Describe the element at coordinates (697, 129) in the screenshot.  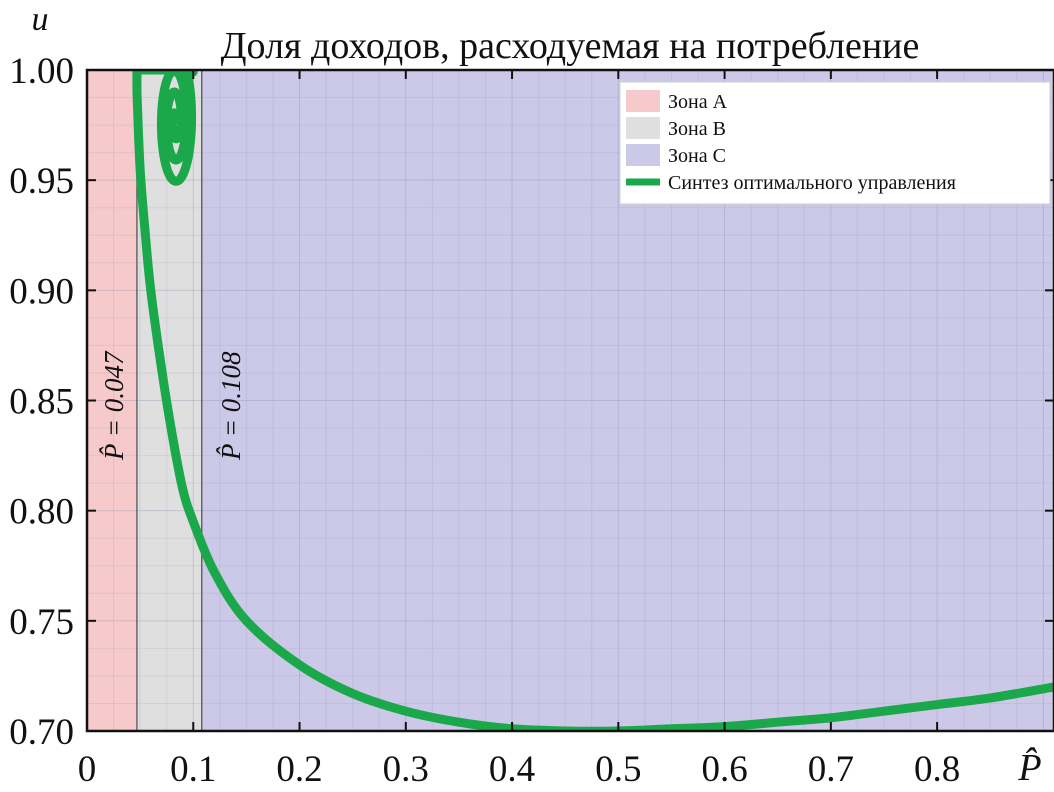
I see `legend-label-zone-2: Зона B` at that location.